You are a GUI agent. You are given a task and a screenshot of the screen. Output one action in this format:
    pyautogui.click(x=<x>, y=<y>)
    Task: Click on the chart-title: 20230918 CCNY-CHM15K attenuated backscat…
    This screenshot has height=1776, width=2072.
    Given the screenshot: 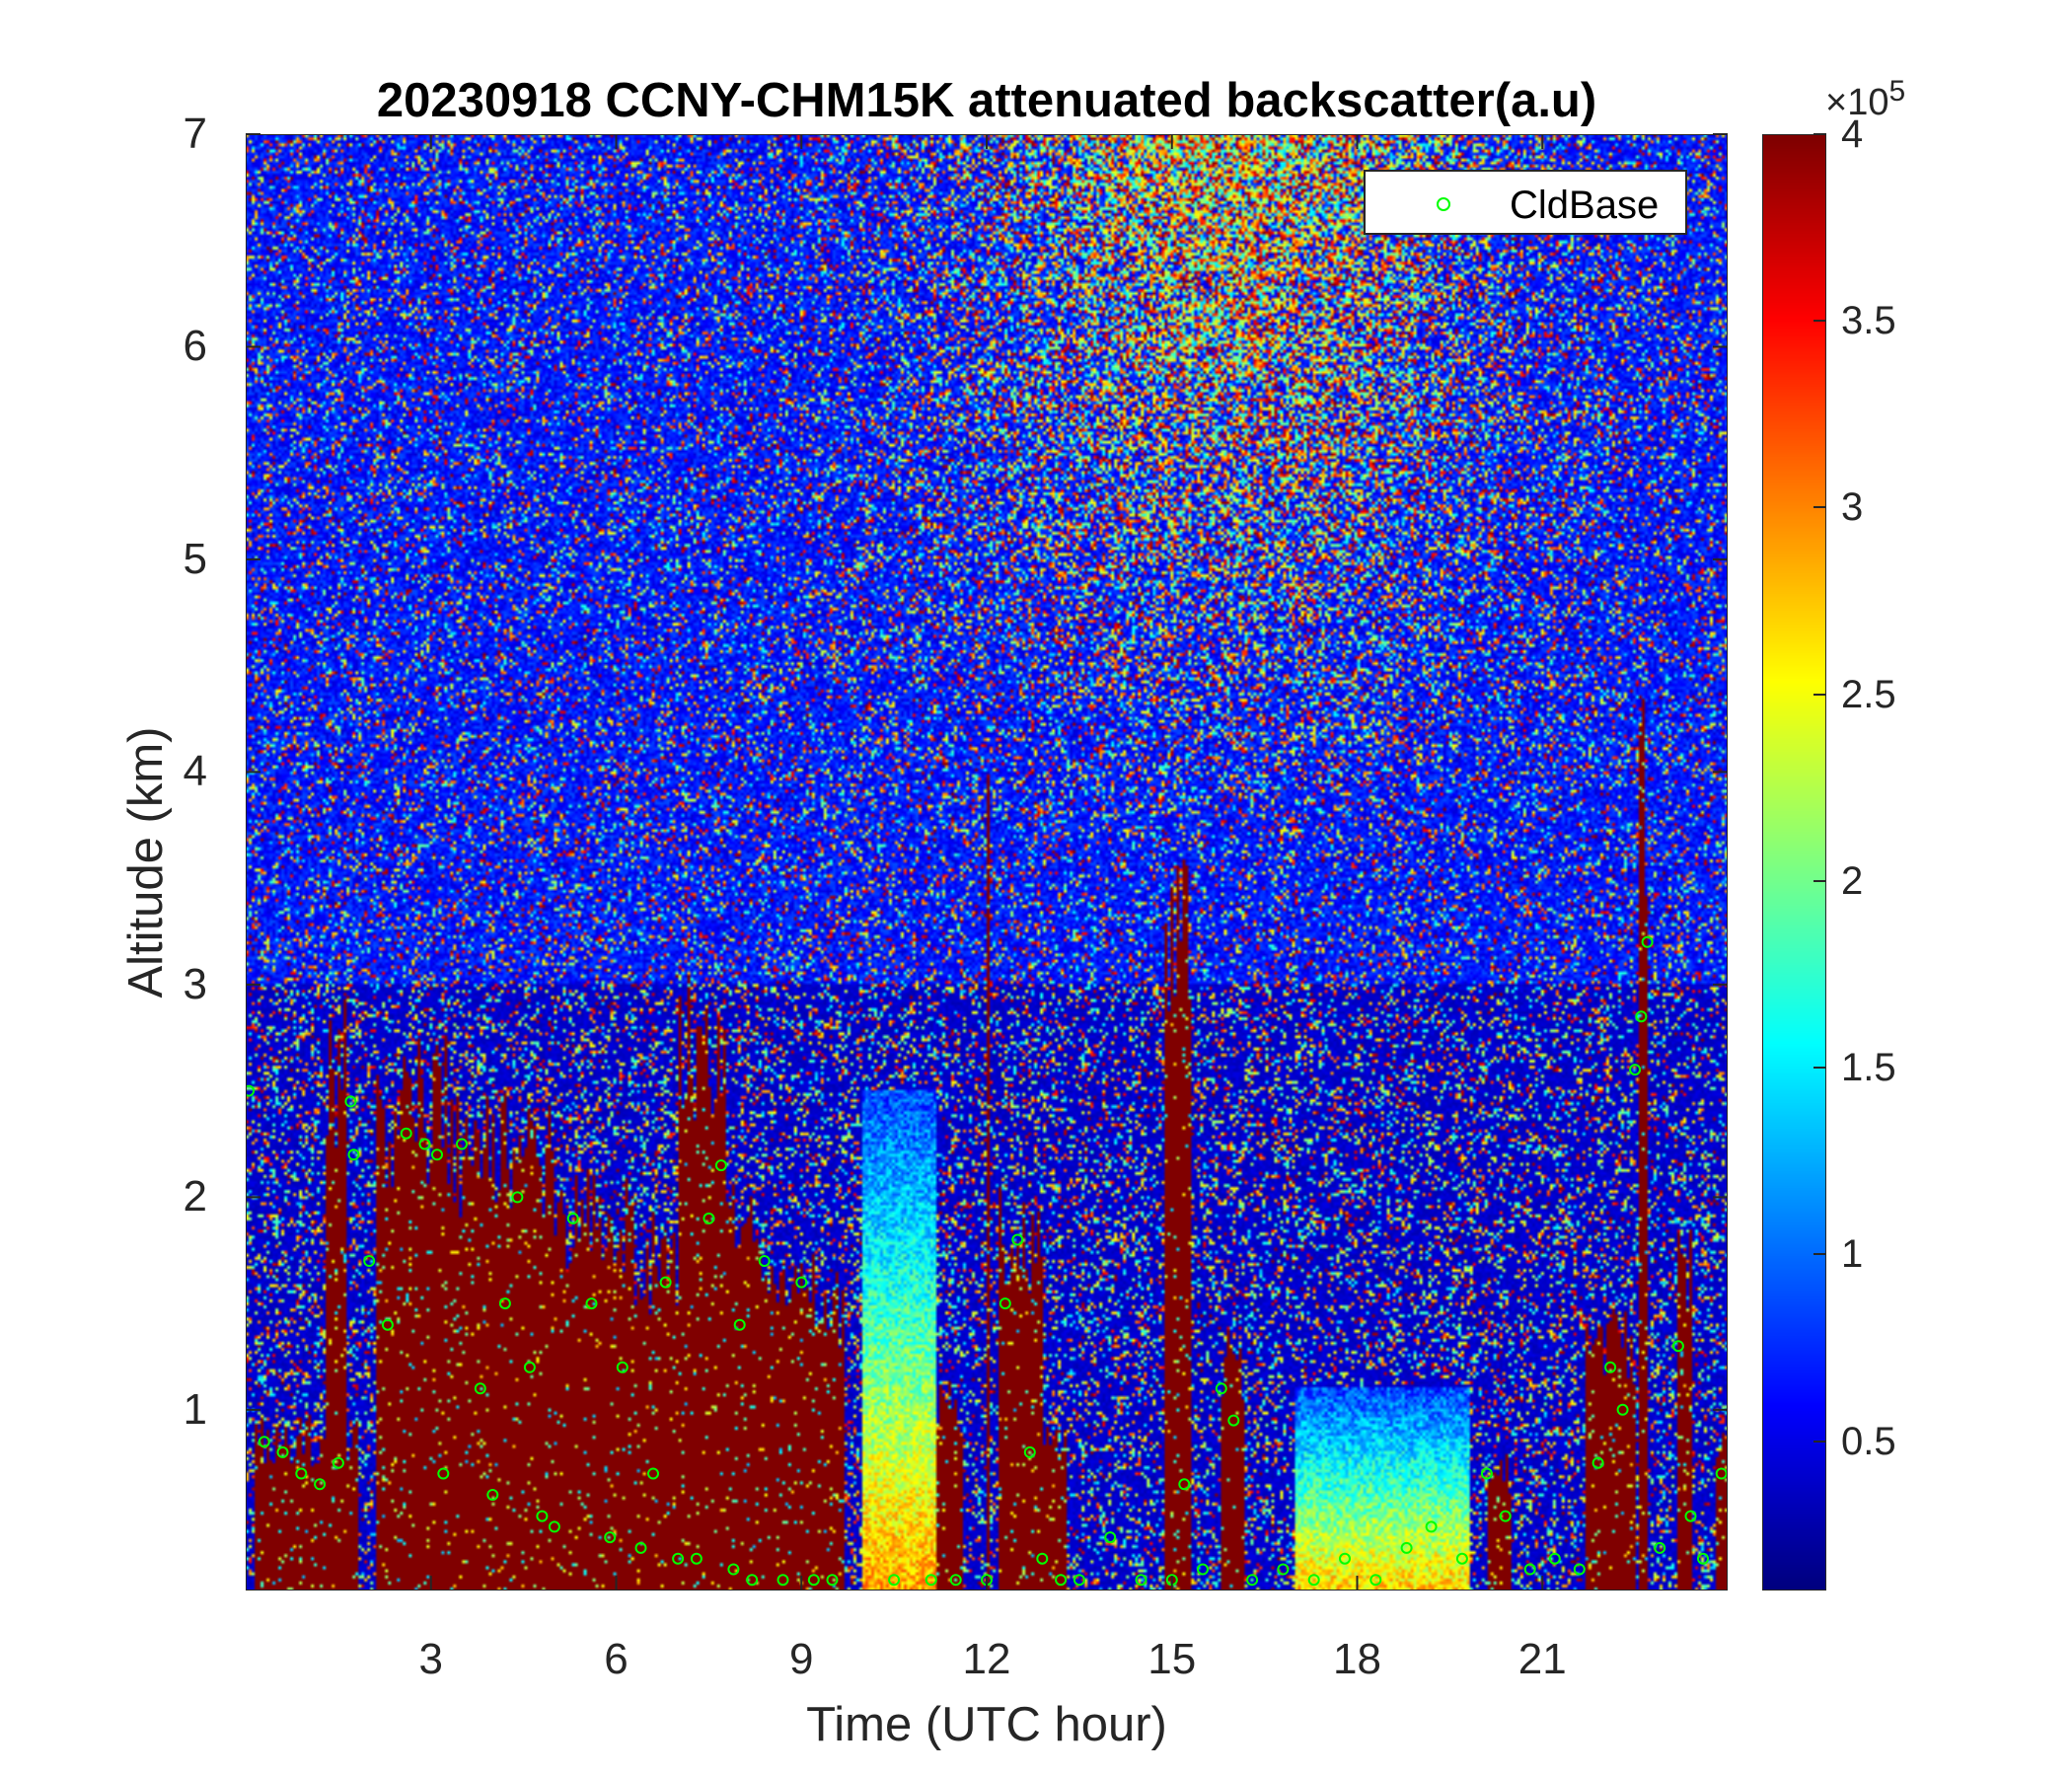 What is the action you would take?
    pyautogui.click(x=987, y=100)
    